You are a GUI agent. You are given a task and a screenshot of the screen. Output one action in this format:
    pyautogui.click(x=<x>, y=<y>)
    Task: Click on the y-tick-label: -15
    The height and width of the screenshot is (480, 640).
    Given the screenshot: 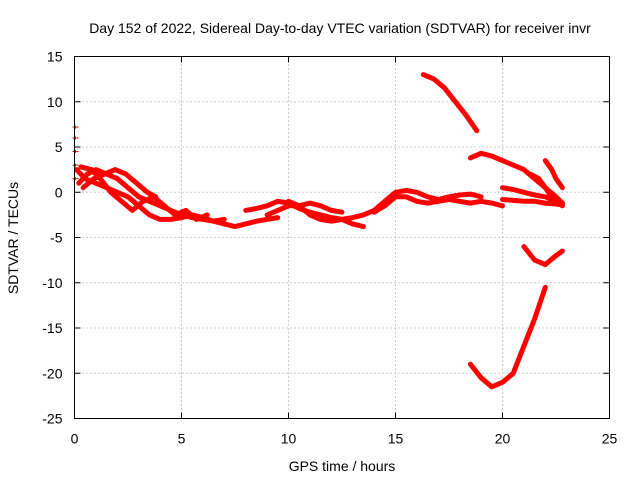 What is the action you would take?
    pyautogui.click(x=52, y=328)
    